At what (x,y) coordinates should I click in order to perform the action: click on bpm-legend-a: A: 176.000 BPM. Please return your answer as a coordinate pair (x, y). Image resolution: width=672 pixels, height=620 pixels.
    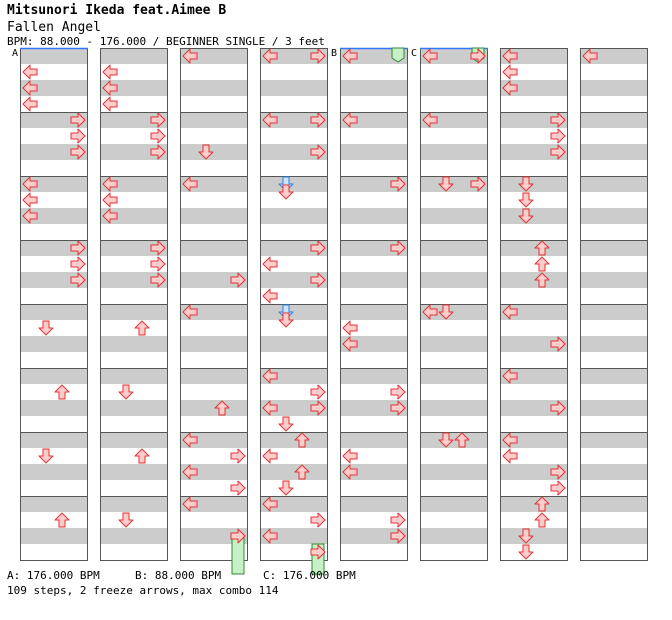
    Looking at the image, I should click on (53, 575).